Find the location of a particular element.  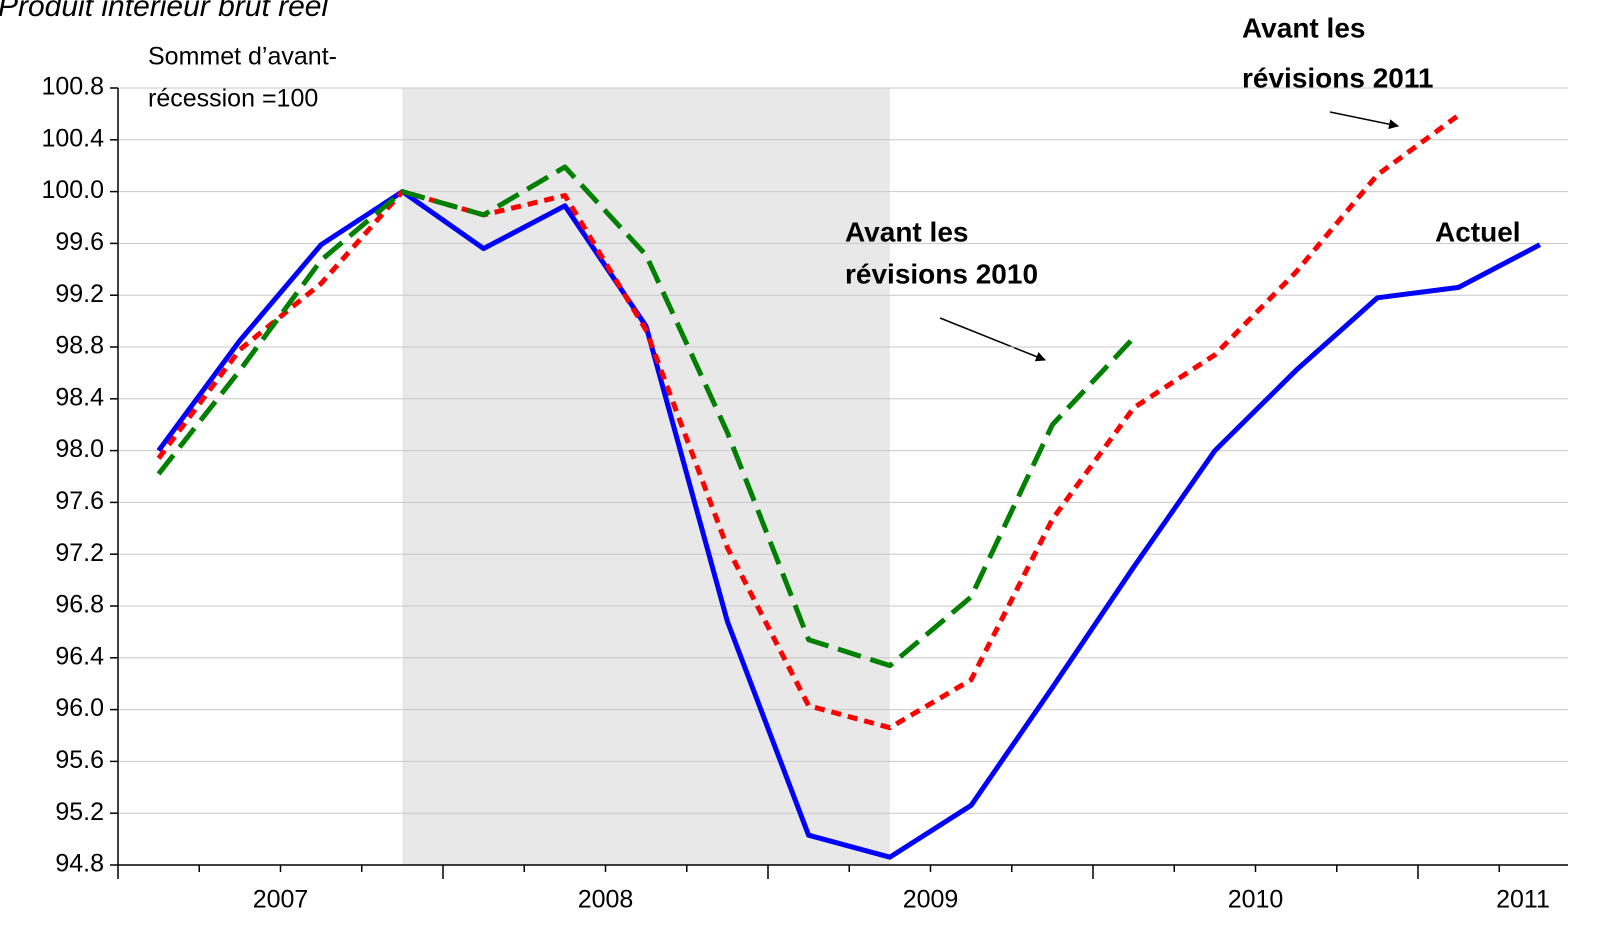

y-tick-label: 98.8 is located at coordinates (79, 346).